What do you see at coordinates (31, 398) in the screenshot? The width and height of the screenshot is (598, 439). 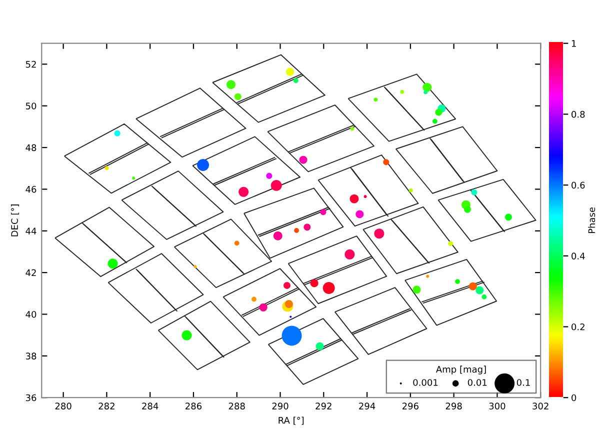 I see `y-tick-label: 36` at bounding box center [31, 398].